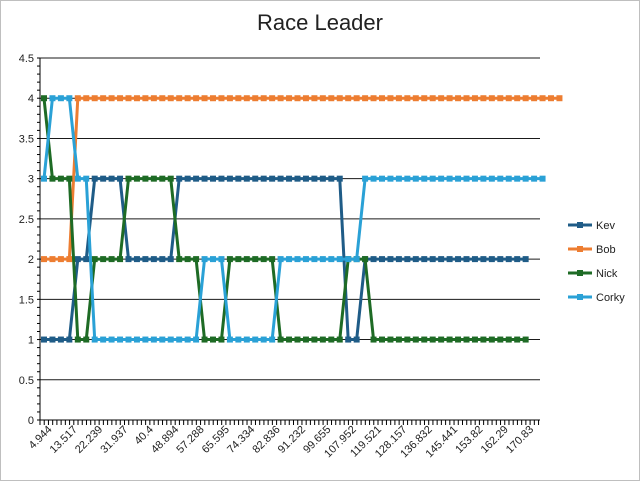  Describe the element at coordinates (114, 440) in the screenshot. I see `x-tick-label: 31.937` at that location.